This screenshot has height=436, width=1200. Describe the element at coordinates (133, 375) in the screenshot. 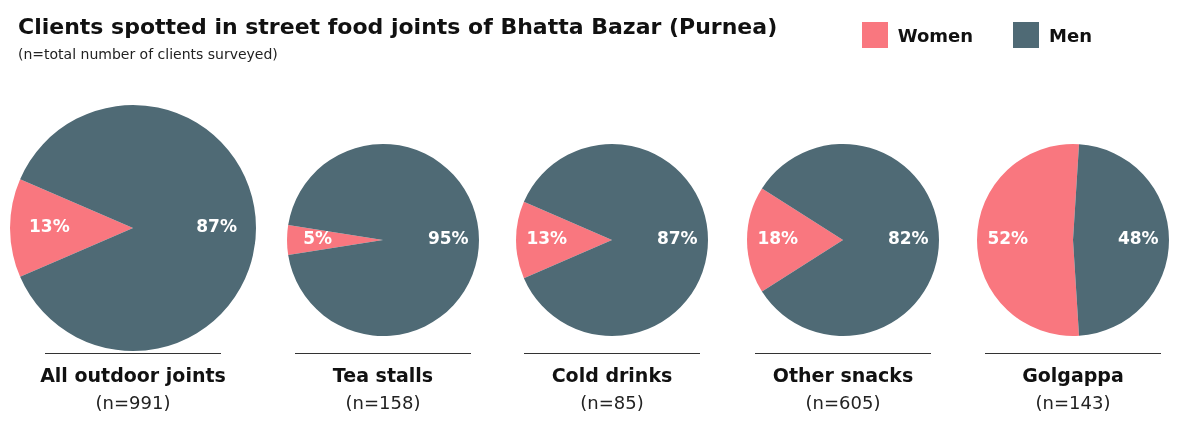

I see `text: All outdoor joints` at that location.